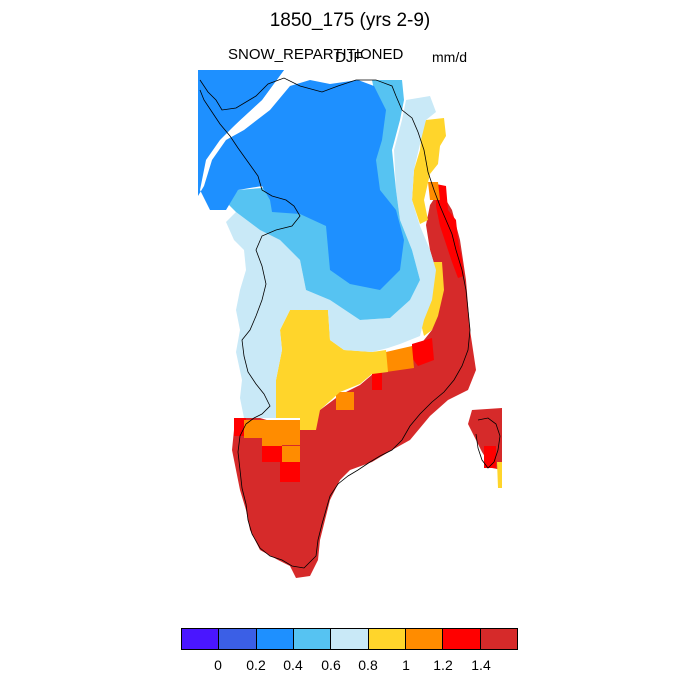  Describe the element at coordinates (377, 380) in the screenshot. I see `region-red-small` at that location.